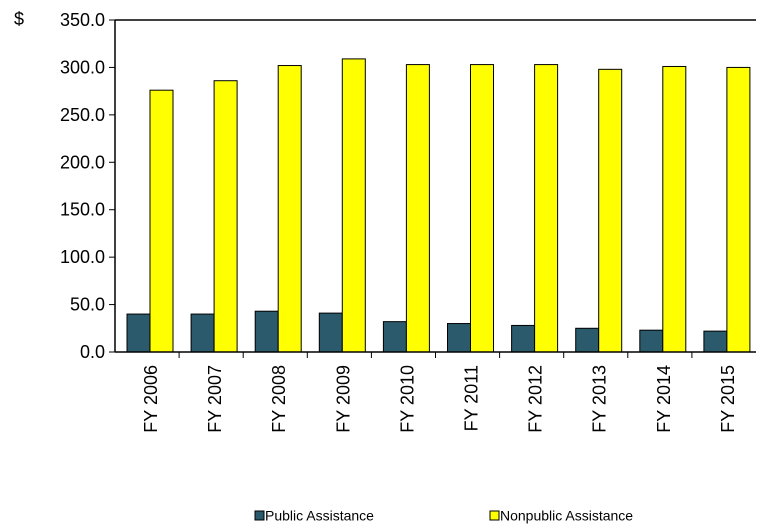 The image size is (757, 527). What do you see at coordinates (600, 399) in the screenshot?
I see `x-category-label: FY 2013` at bounding box center [600, 399].